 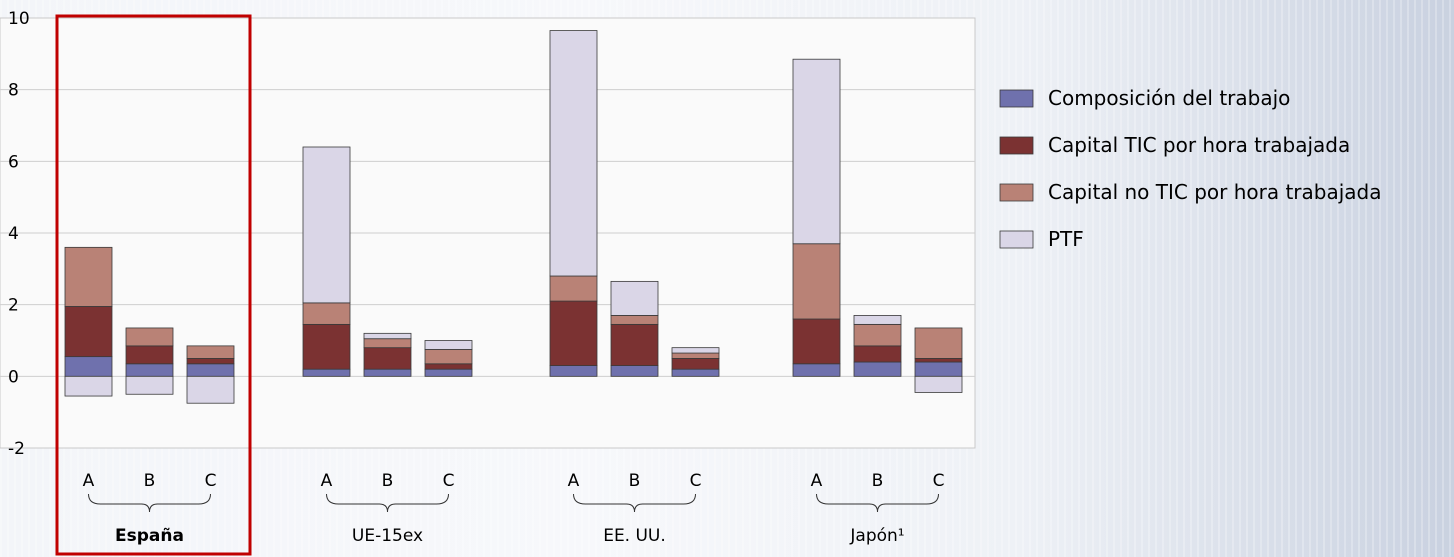 What do you see at coordinates (13, 162) in the screenshot?
I see `y-tick-label: 6` at bounding box center [13, 162].